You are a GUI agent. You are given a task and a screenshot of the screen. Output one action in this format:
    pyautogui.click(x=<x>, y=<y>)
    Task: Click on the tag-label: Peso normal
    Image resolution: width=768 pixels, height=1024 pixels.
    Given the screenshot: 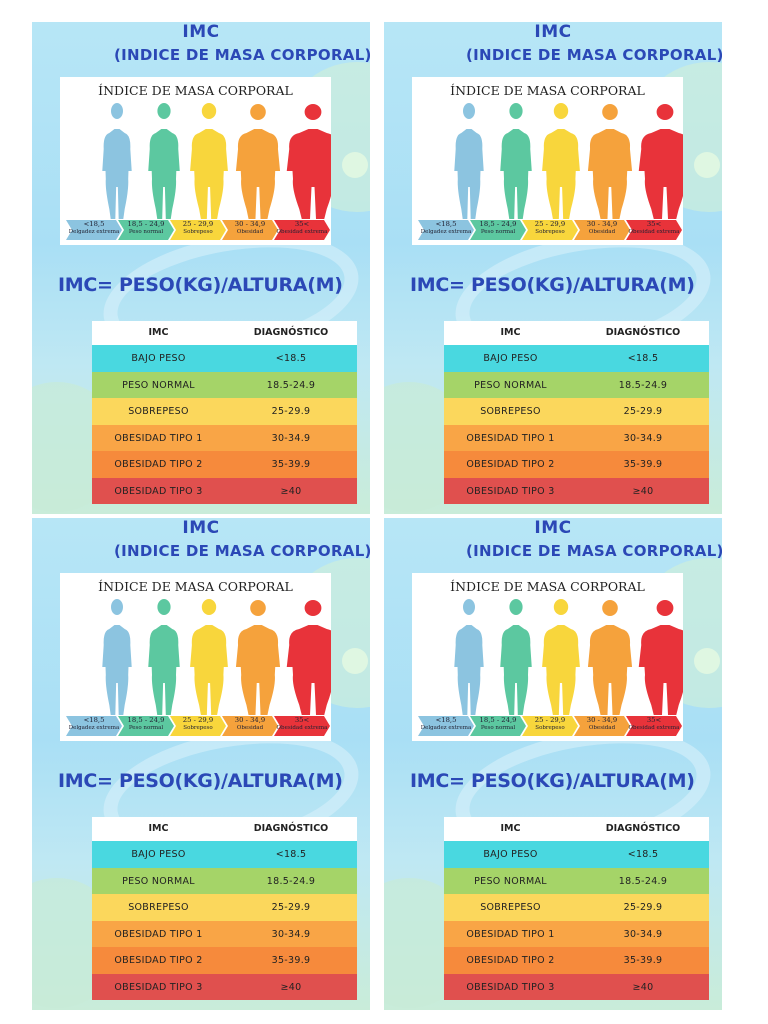 What is the action you would take?
    pyautogui.click(x=498, y=231)
    